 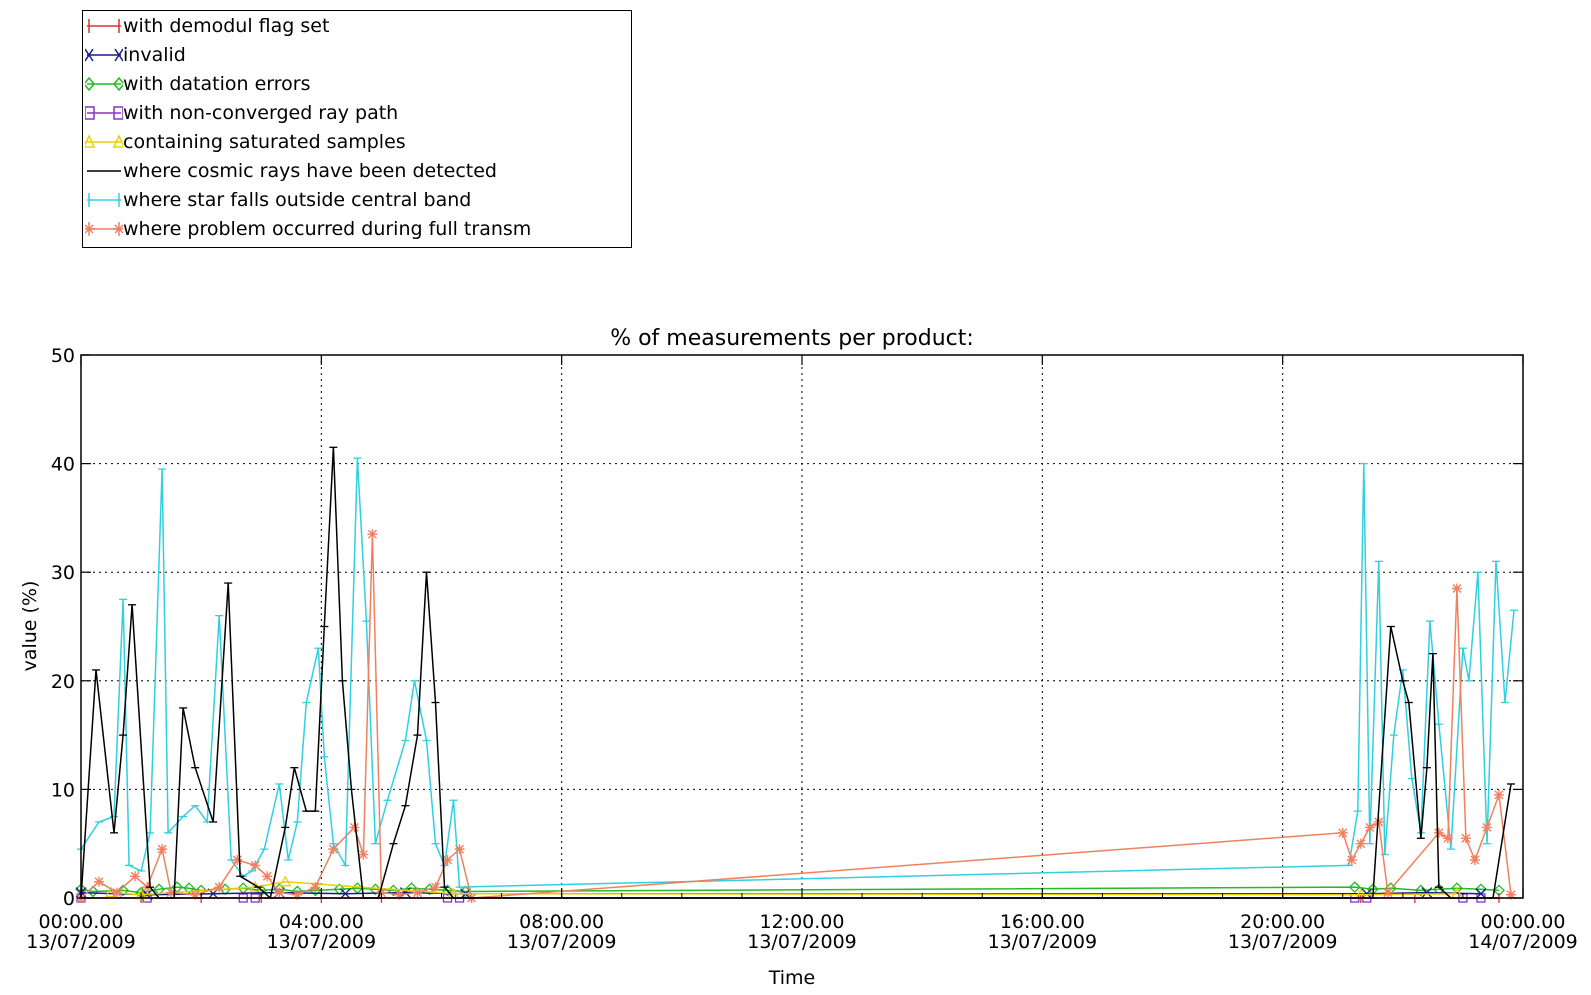 What do you see at coordinates (104, 229) in the screenshot?
I see `legend-swatch-star` at bounding box center [104, 229].